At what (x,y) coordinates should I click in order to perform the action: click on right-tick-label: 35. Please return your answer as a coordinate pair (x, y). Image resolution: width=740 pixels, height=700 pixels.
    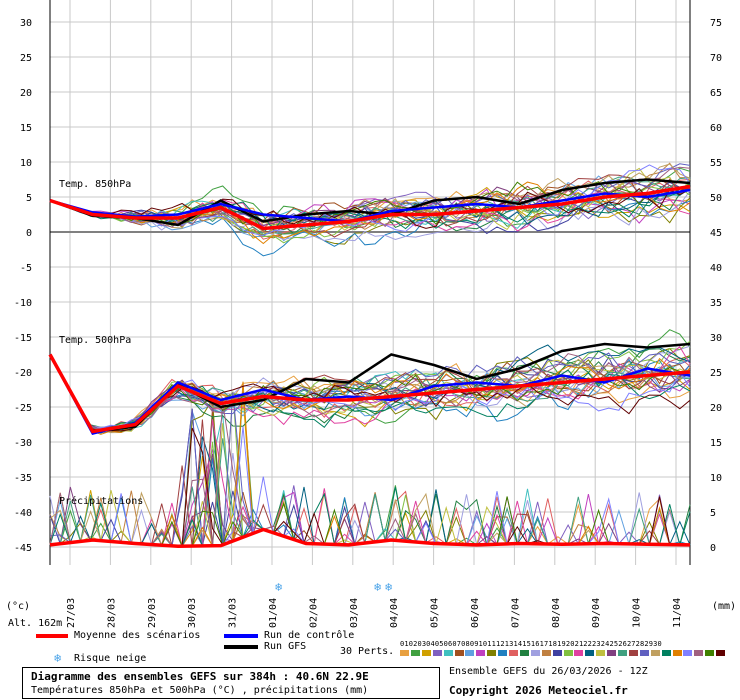
    Looking at the image, I should click on (716, 303).